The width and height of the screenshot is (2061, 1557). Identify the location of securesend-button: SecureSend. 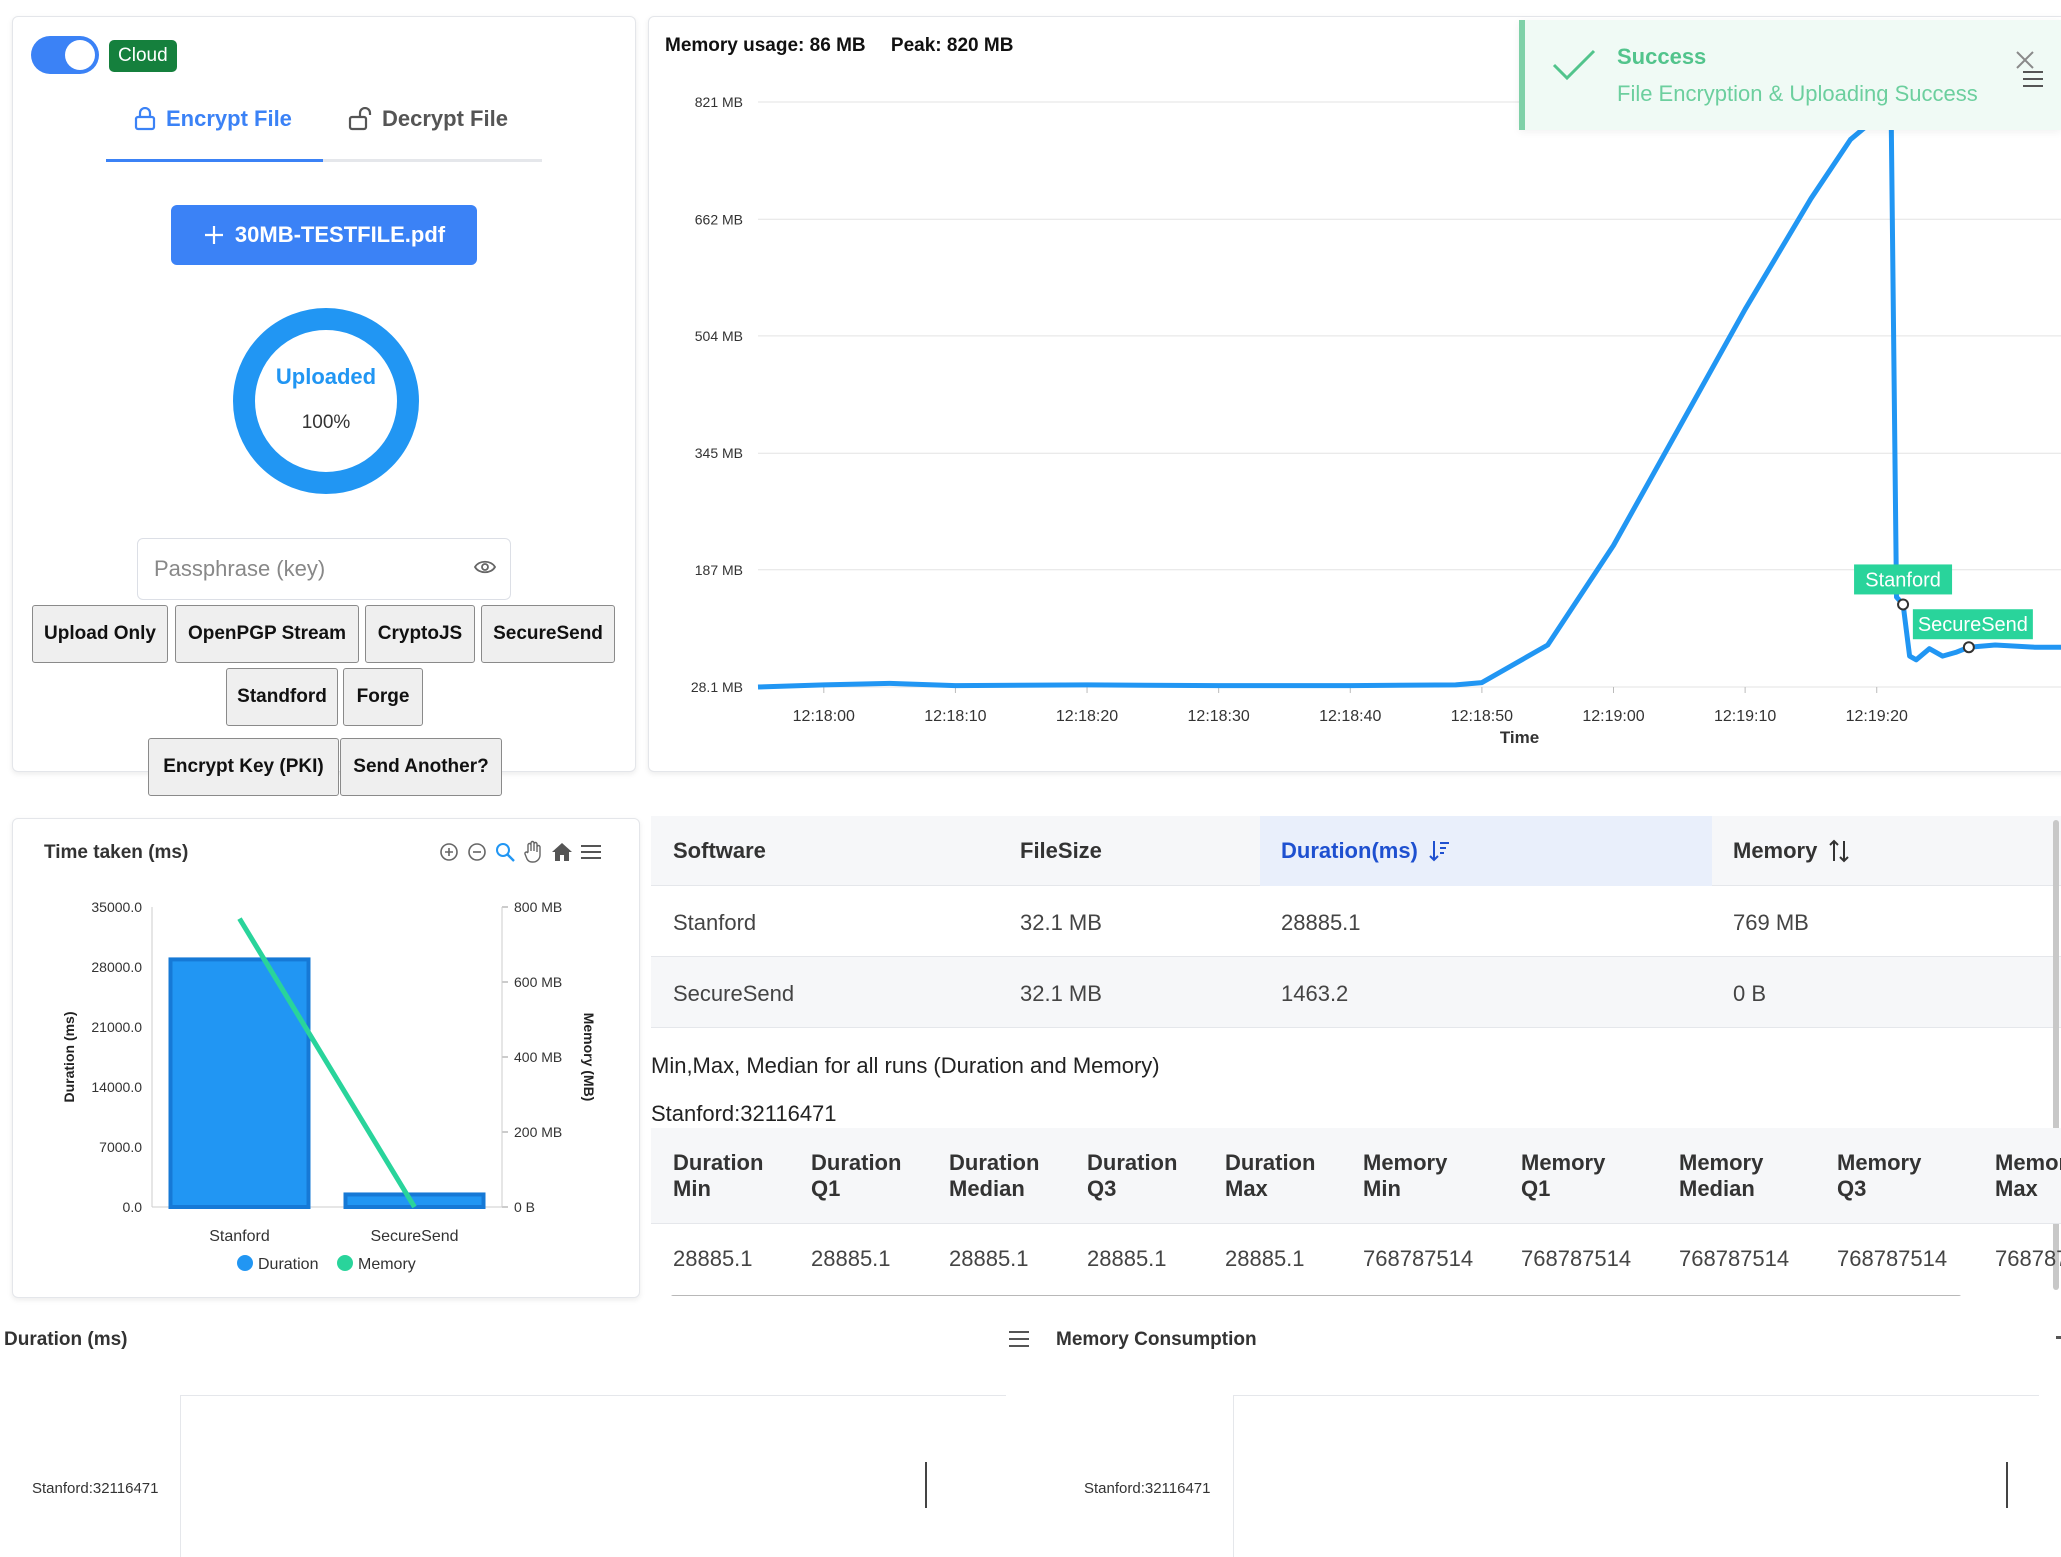
(548, 634).